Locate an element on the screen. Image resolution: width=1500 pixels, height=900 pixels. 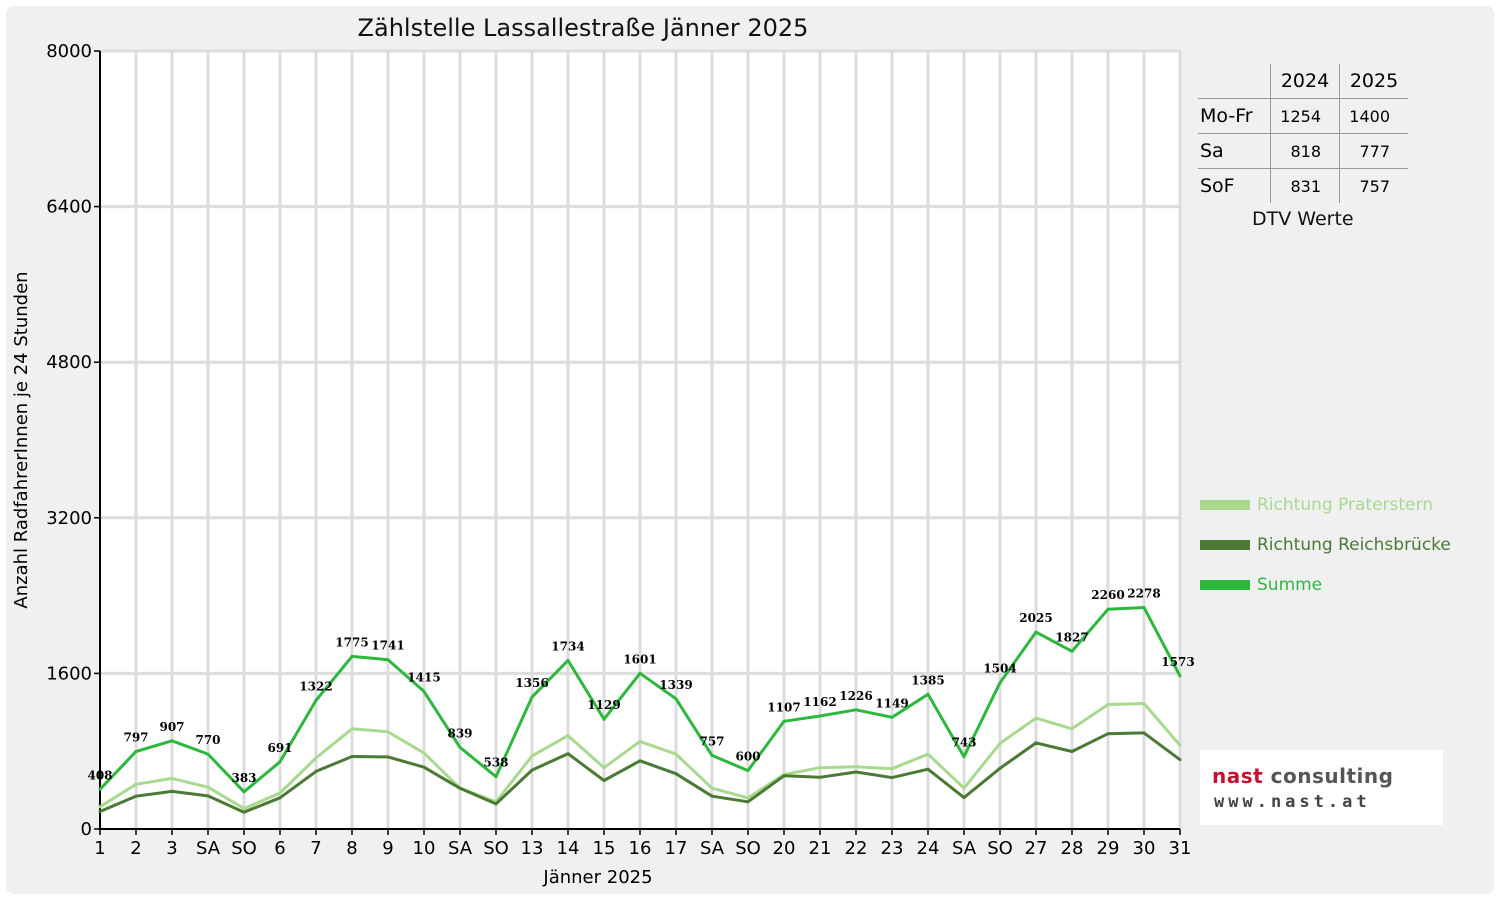
data-label: 907 is located at coordinates (171, 727).